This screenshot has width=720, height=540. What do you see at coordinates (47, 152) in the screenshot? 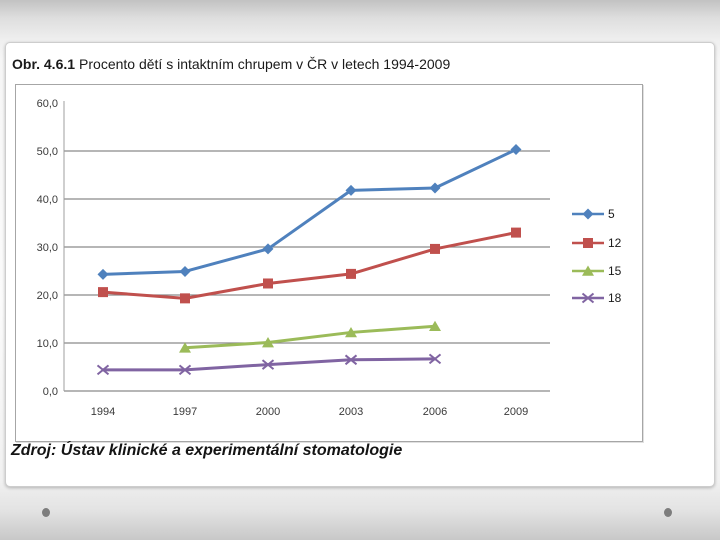
I see `svg-text: 50,0` at bounding box center [47, 152].